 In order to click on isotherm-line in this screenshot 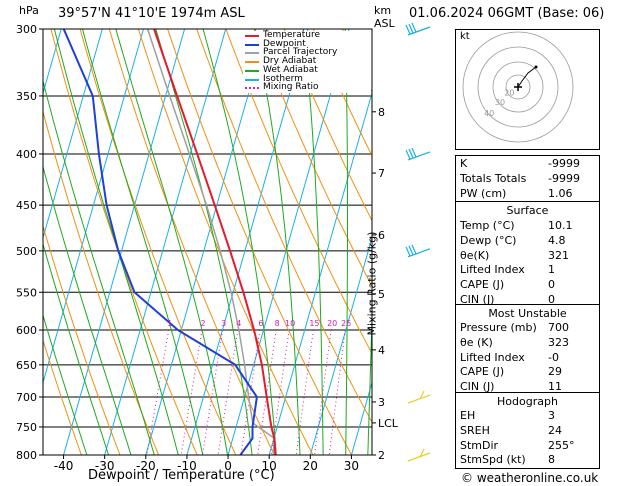, I will do `click(320, 273)`.